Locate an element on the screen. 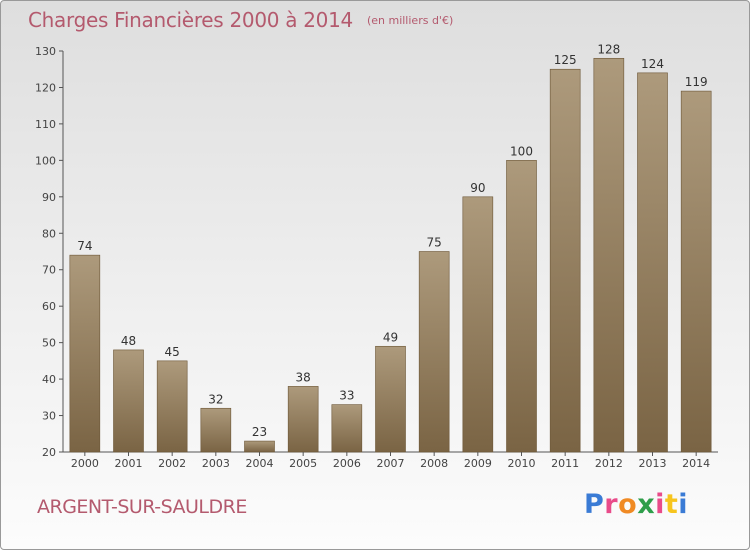  x-tick-label: 2005 is located at coordinates (303, 463).